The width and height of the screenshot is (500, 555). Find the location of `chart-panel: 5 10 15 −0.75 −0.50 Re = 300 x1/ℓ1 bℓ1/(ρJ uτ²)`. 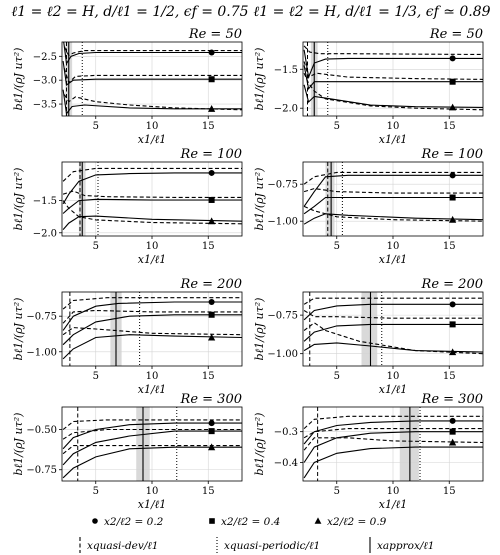

chart-panel: 5 10 15 −0.75 −0.50 Re = 300 x1/ℓ1 bℓ1/(ρJ uτ²) is located at coordinates (127, 451).